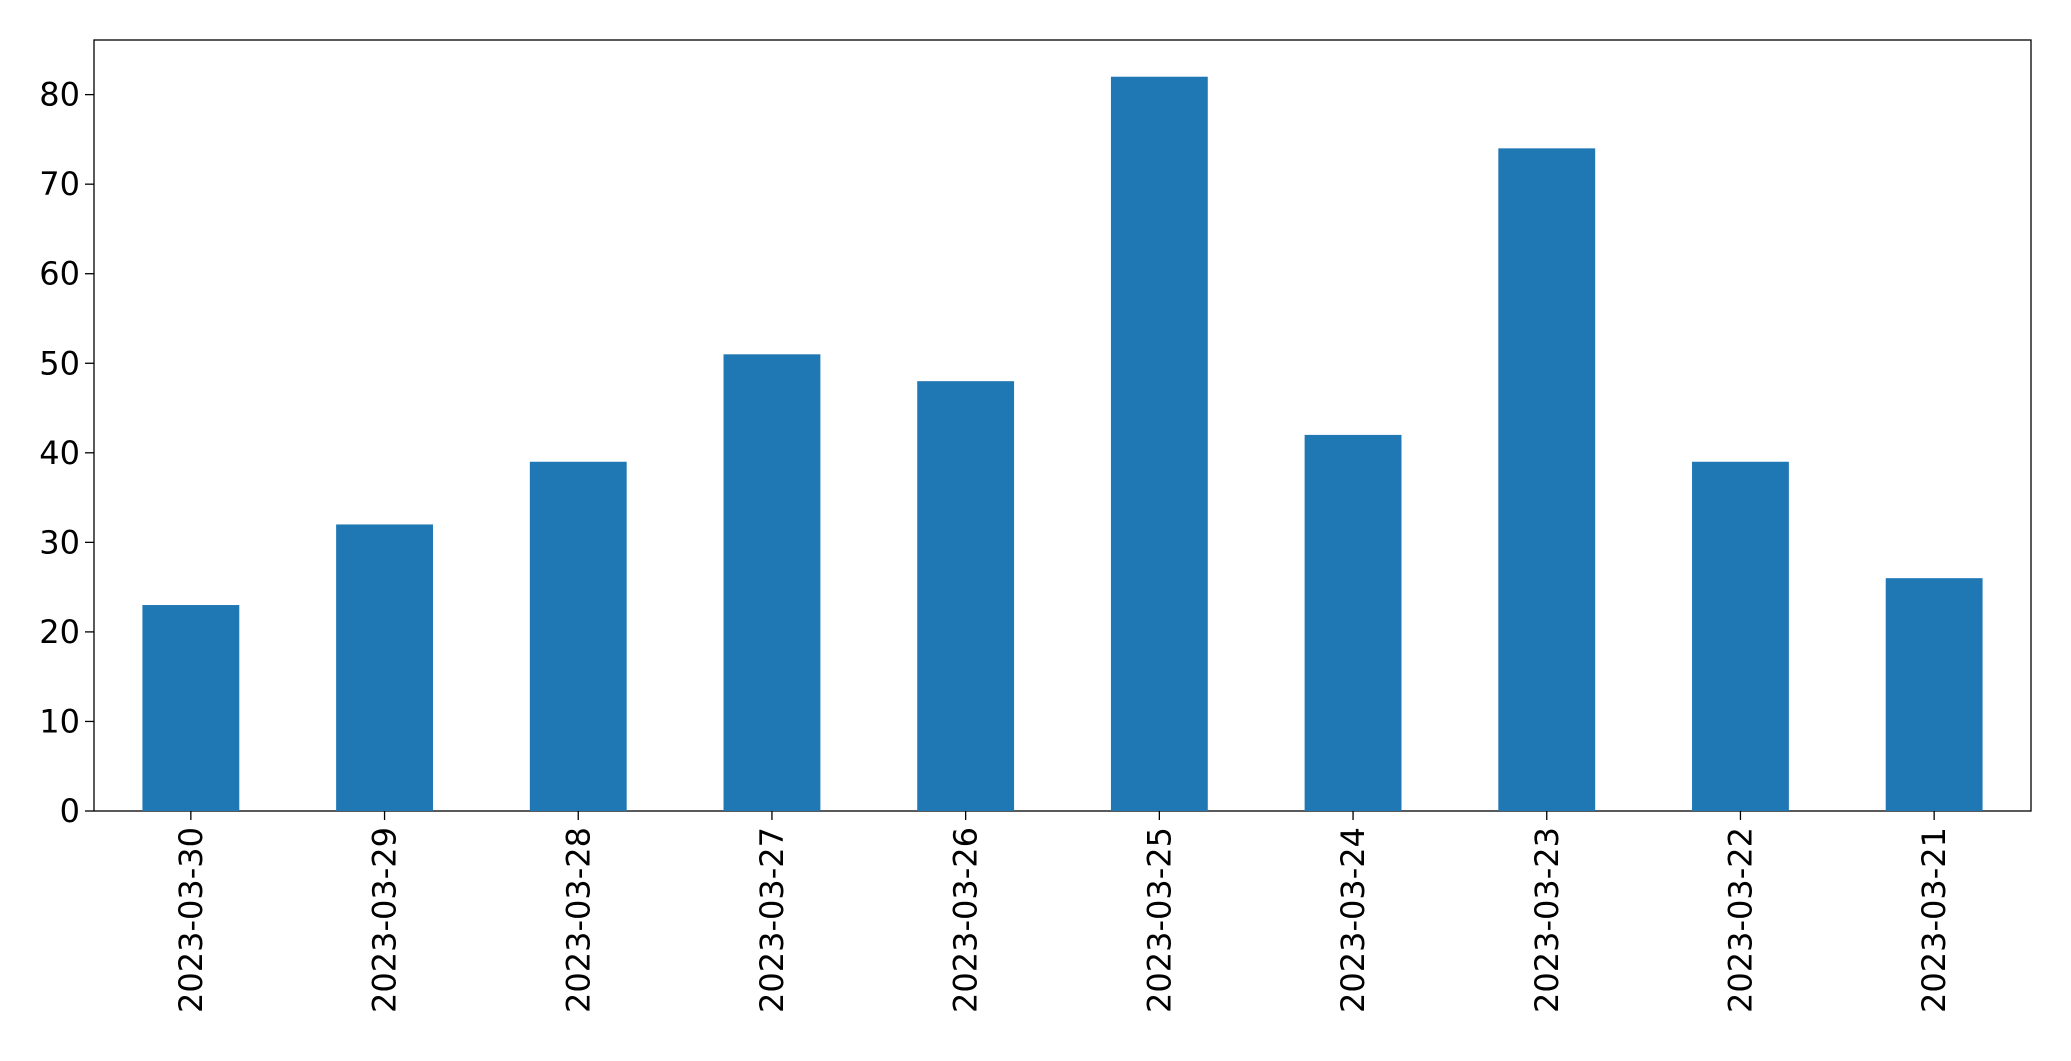 This screenshot has height=1061, width=2071. I want to click on x-tick-label: 2023-03-24, so click(1353, 920).